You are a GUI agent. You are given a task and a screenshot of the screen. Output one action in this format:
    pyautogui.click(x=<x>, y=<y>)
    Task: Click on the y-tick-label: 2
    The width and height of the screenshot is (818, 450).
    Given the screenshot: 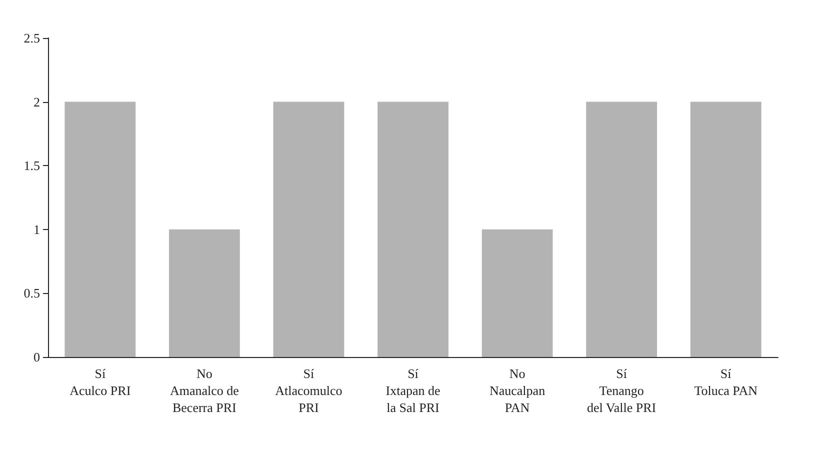 What is the action you would take?
    pyautogui.click(x=37, y=102)
    